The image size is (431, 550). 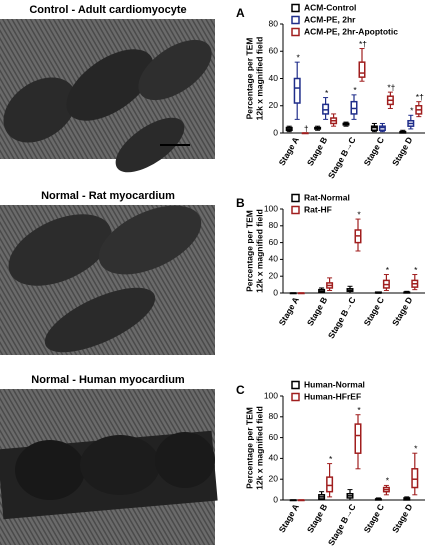 What do you see at coordinates (240, 203) in the screenshot?
I see `panel-label: B` at bounding box center [240, 203].